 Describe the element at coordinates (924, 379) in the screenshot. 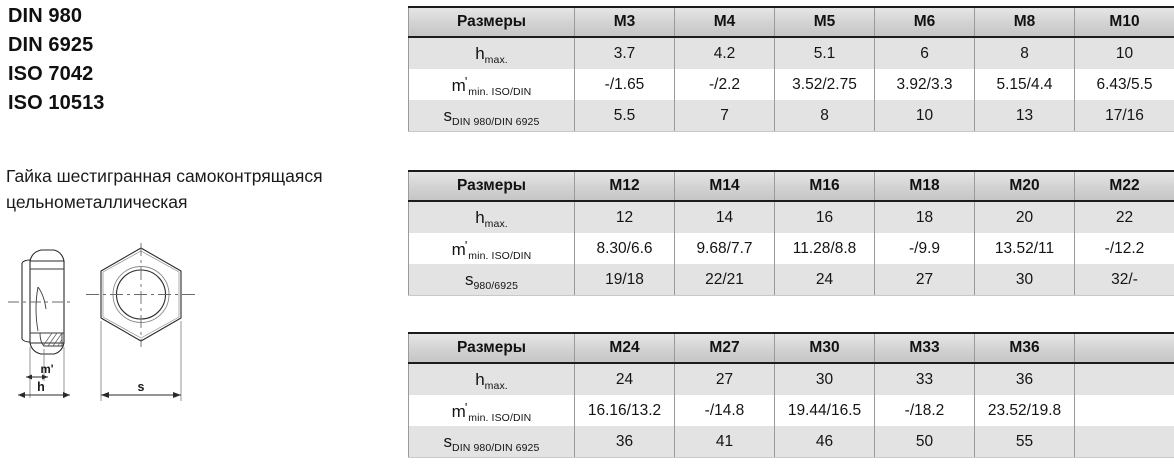

I see `table-cell: 33` at that location.